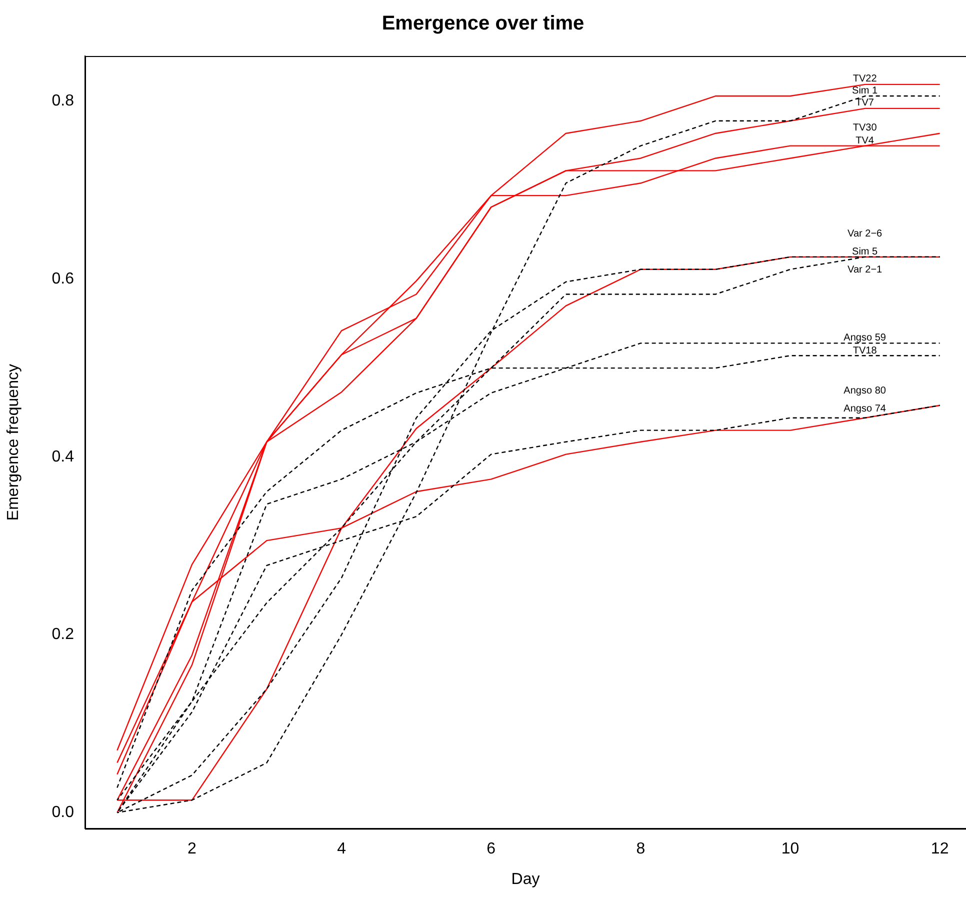 This screenshot has height=899, width=966. What do you see at coordinates (483, 23) in the screenshot?
I see `chart-title: Emergence over time` at bounding box center [483, 23].